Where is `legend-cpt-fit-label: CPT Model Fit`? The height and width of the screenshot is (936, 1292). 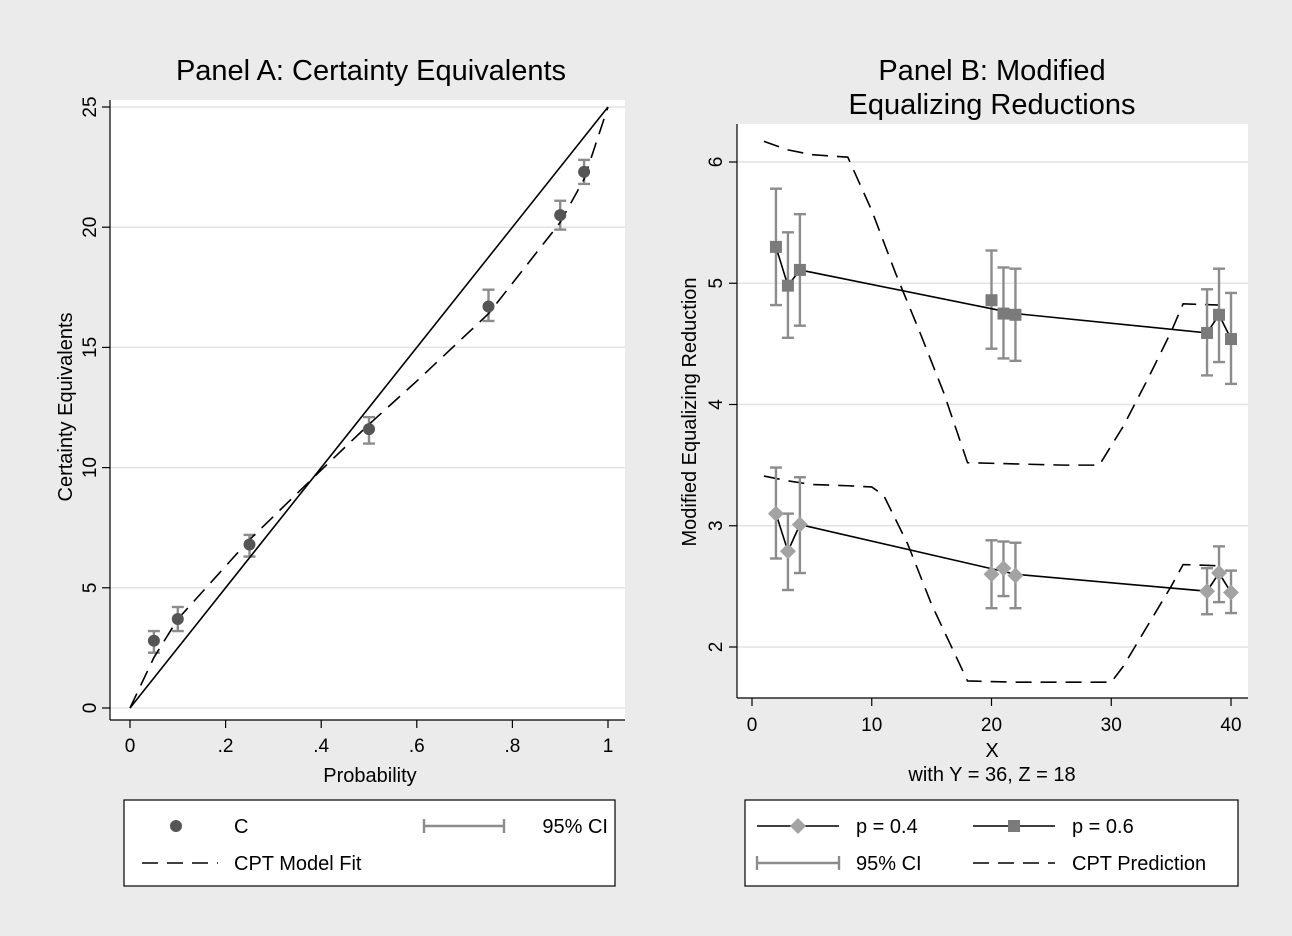 legend-cpt-fit-label: CPT Model Fit is located at coordinates (298, 864).